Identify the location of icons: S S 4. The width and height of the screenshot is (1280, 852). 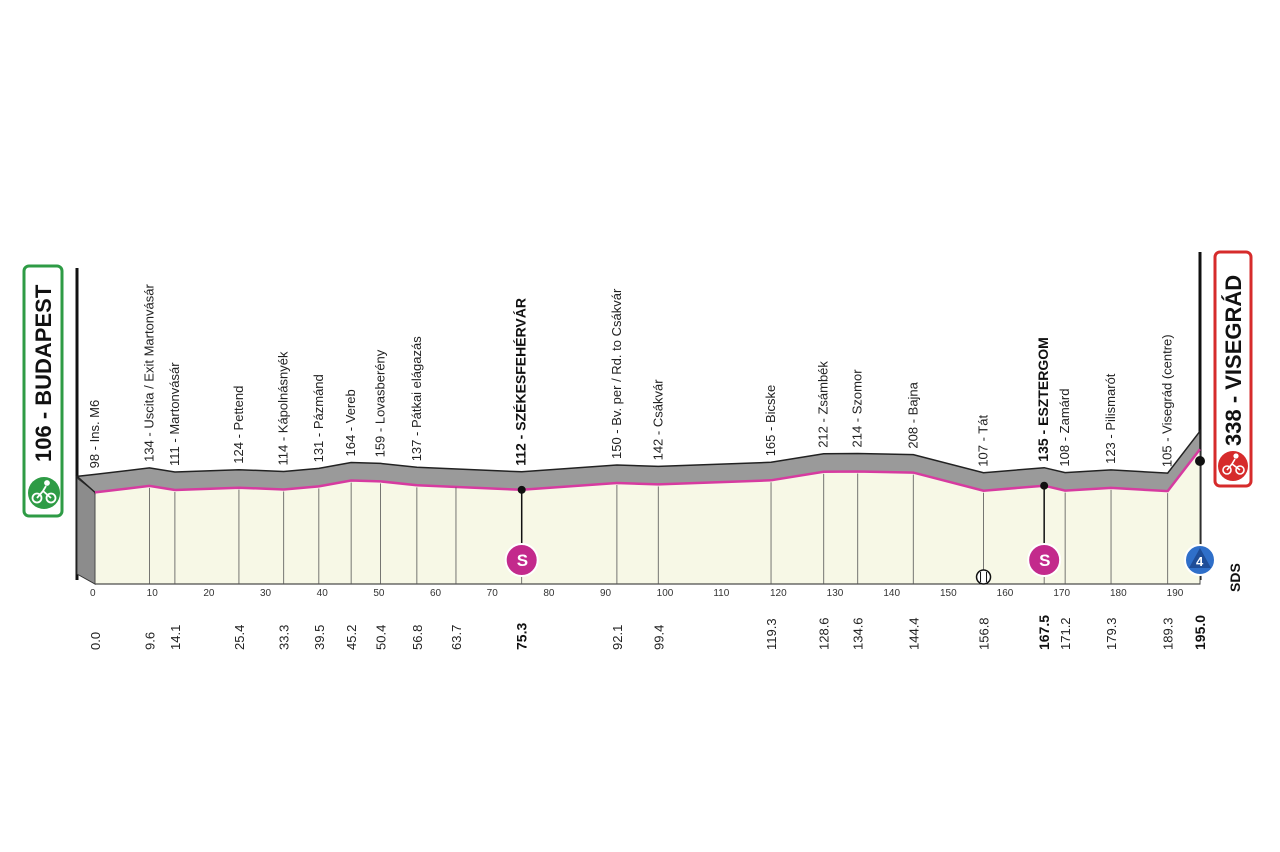
(860, 520).